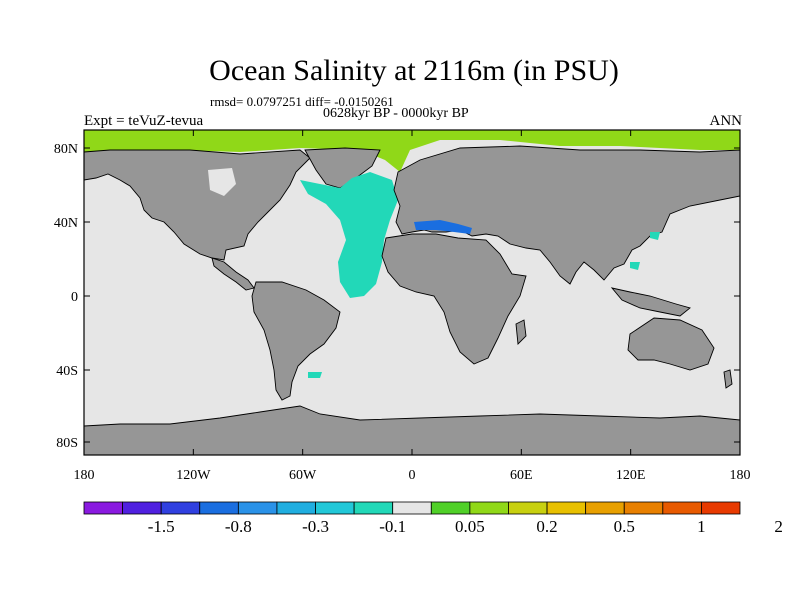 This screenshot has height=600, width=800. Describe the element at coordinates (521, 475) in the screenshot. I see `lon-tick-label: 60E` at that location.